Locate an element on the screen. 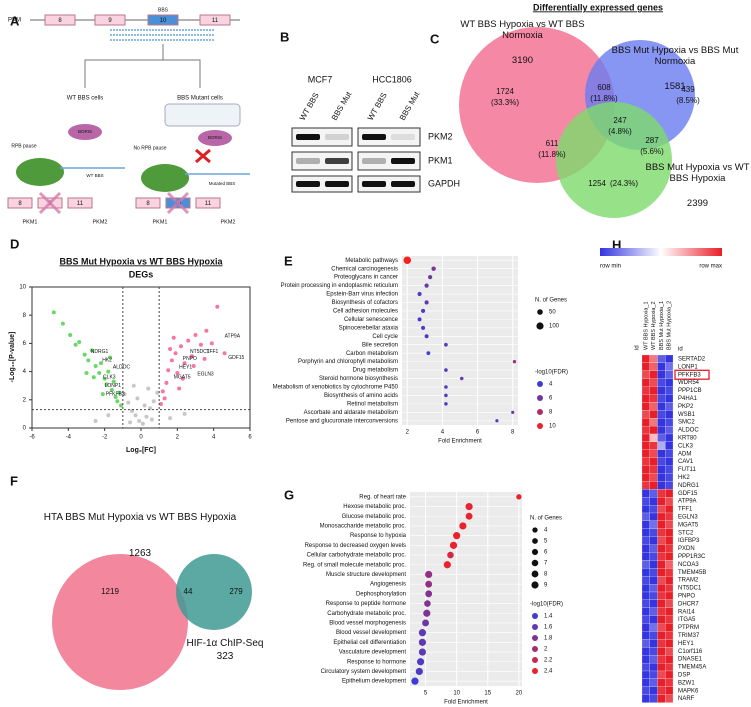 This screenshot has height=707, width=751. colorbar is located at coordinates (661, 252).